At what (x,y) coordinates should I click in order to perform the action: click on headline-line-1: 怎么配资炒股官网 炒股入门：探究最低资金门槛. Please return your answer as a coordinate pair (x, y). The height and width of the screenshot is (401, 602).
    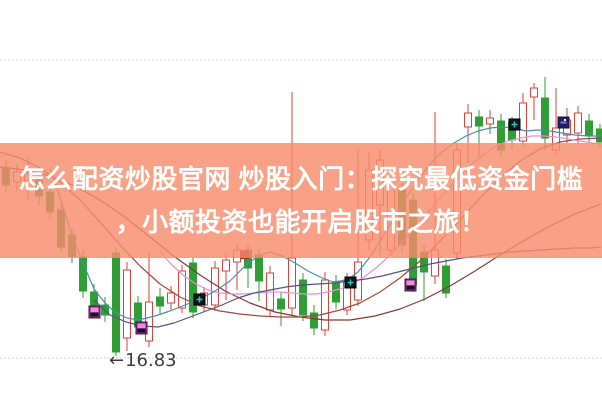
    Looking at the image, I should click on (301, 178).